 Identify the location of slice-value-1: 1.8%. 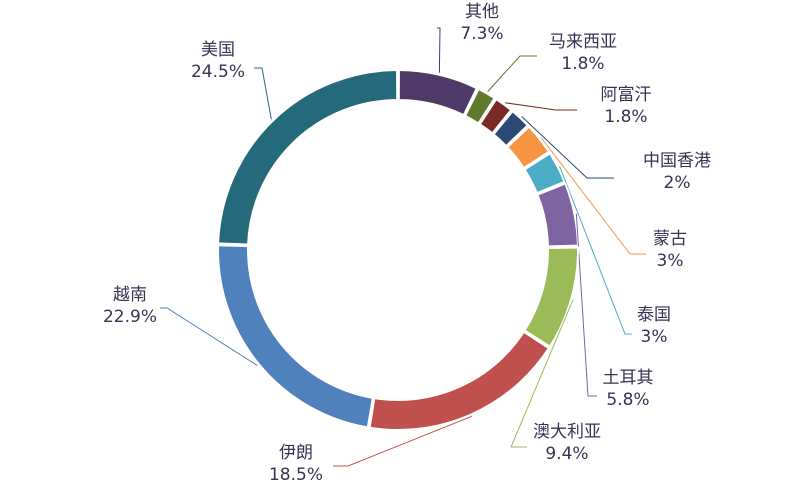
(582, 64).